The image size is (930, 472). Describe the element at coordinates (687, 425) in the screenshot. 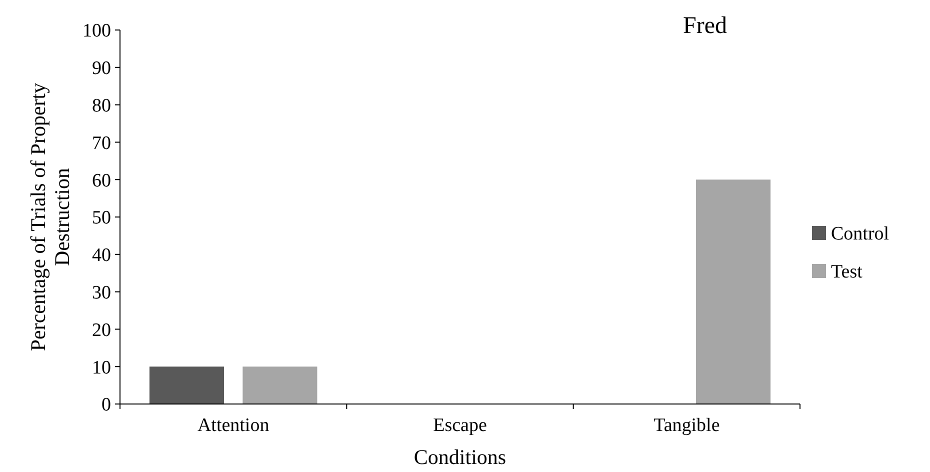

I see `x-tick-label: Tangible` at that location.